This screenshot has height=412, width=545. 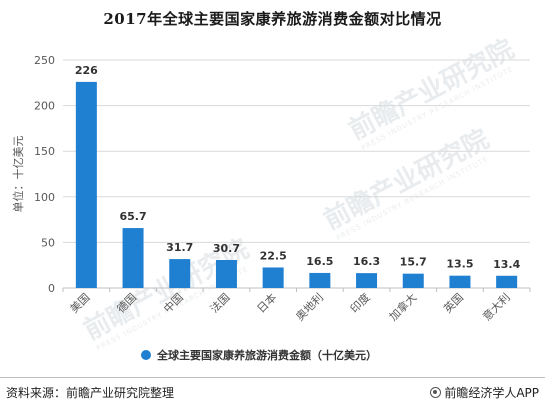 What do you see at coordinates (86, 70) in the screenshot?
I see `data-label: 226` at bounding box center [86, 70].